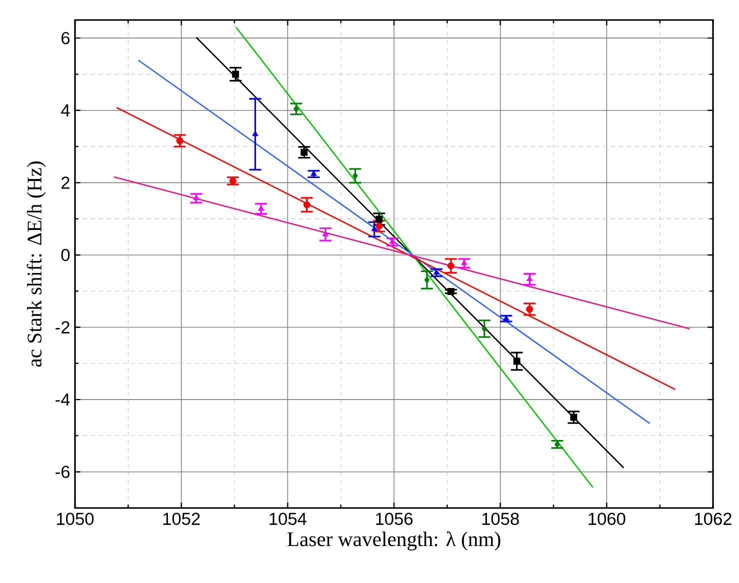 The height and width of the screenshot is (583, 739). I want to click on y-axis-title: ac Stark shift: ΔE/h (Hz), so click(36, 264).